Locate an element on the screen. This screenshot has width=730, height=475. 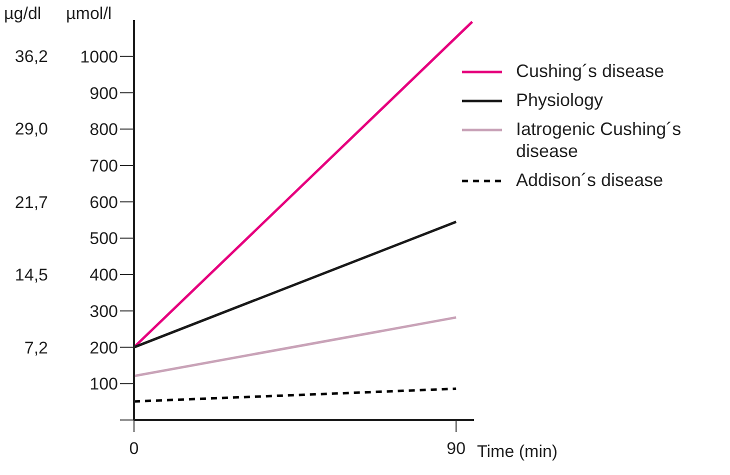
legend-label: Iatrogenic Cushing´s disease is located at coordinates (599, 140).